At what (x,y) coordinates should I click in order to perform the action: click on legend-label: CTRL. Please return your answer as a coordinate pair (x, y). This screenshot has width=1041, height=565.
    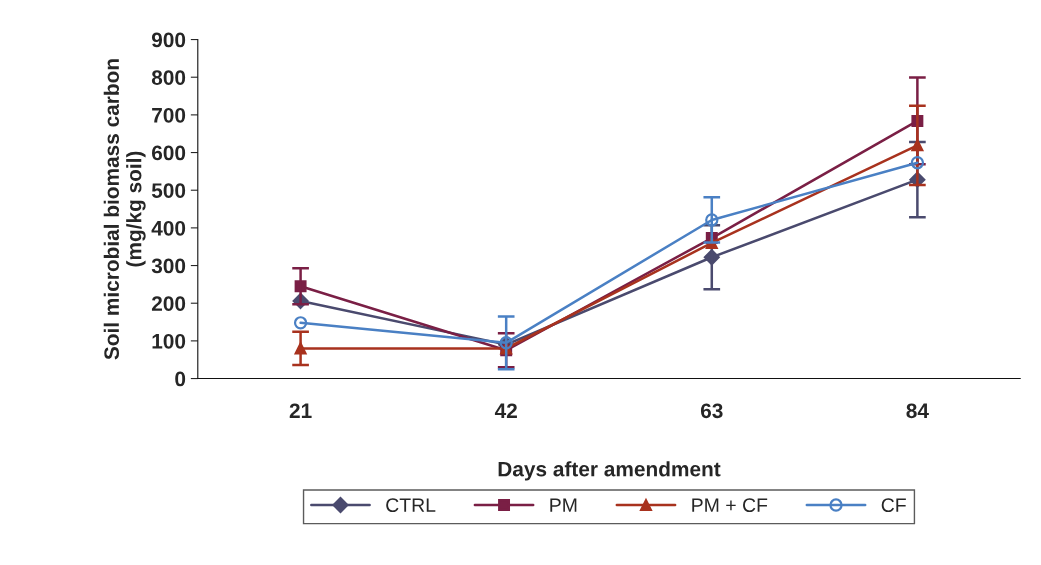
    Looking at the image, I should click on (411, 505).